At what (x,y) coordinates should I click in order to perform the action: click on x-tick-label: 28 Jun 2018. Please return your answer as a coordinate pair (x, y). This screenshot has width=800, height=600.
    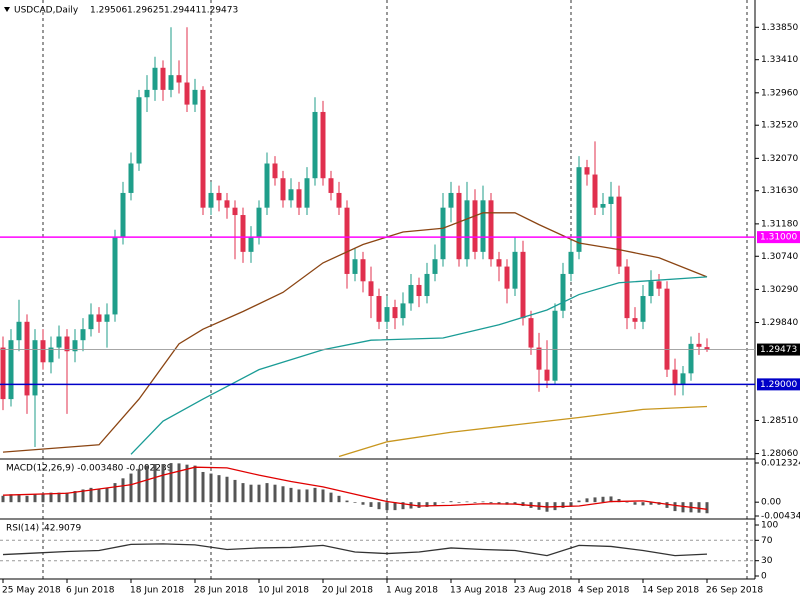
    Looking at the image, I should click on (221, 591).